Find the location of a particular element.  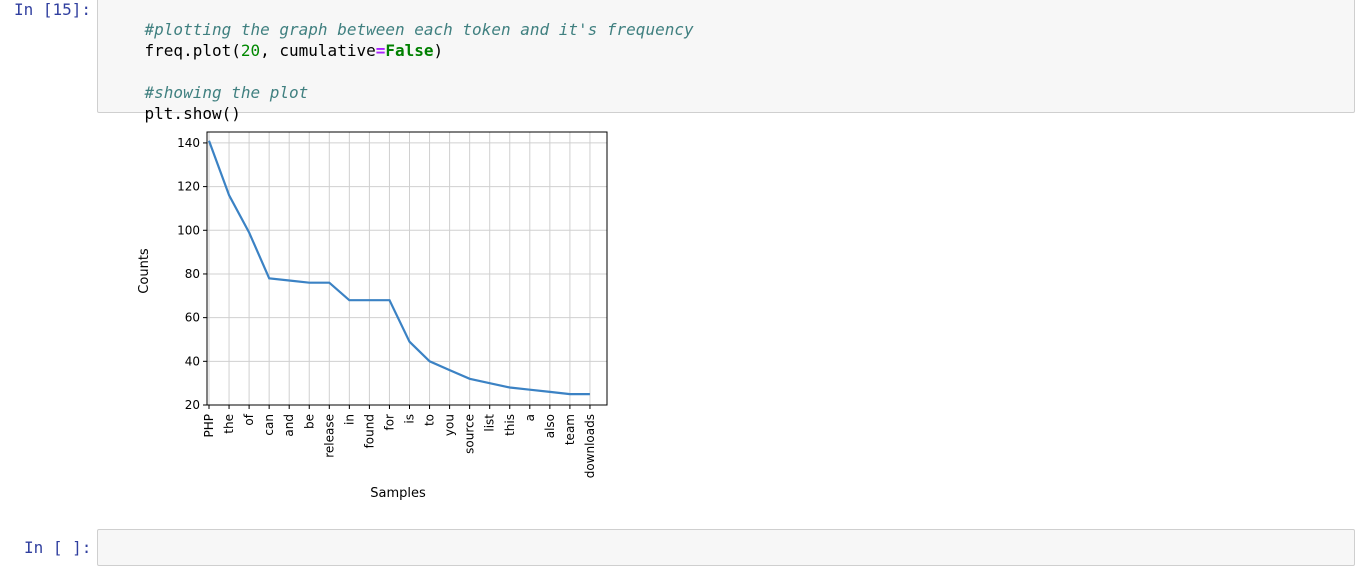

y-tick-label: 20 is located at coordinates (192, 405).